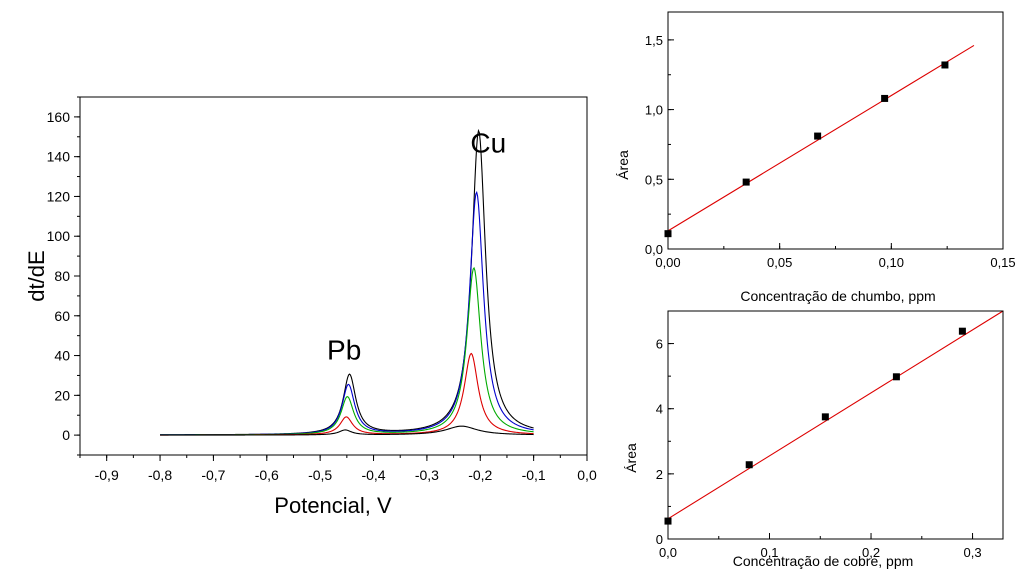 The width and height of the screenshot is (1020, 573). I want to click on fit-line, so click(835, 415).